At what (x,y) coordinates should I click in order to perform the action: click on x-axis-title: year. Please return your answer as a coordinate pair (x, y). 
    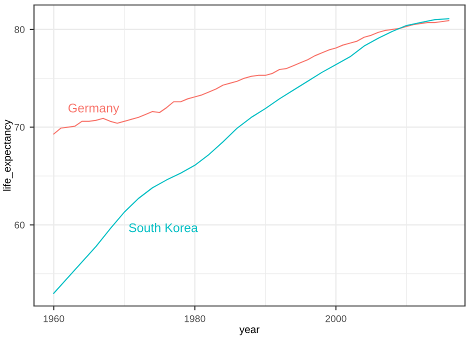
    Looking at the image, I should click on (249, 331).